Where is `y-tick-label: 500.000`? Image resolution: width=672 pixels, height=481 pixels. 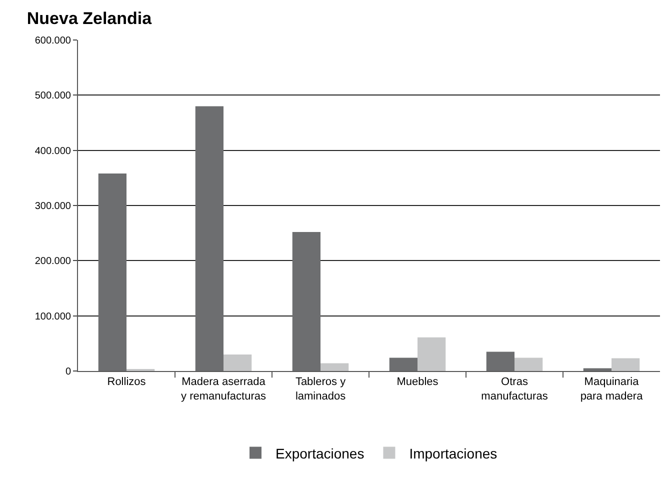
y-tick-label: 500.000 is located at coordinates (53, 96).